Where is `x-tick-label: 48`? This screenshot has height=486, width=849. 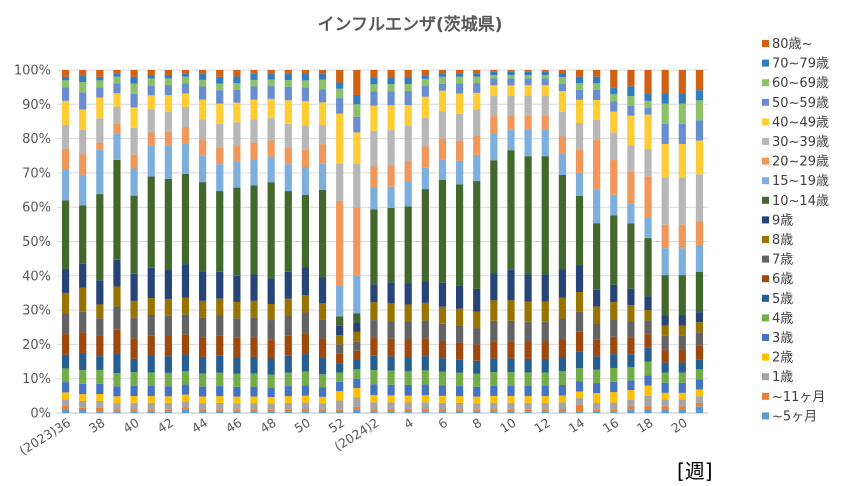
x-tick-label: 48 is located at coordinates (267, 425).